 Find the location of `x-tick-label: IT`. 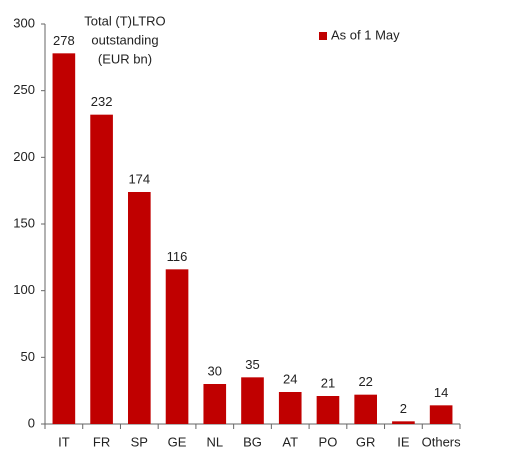

x-tick-label: IT is located at coordinates (64, 441).